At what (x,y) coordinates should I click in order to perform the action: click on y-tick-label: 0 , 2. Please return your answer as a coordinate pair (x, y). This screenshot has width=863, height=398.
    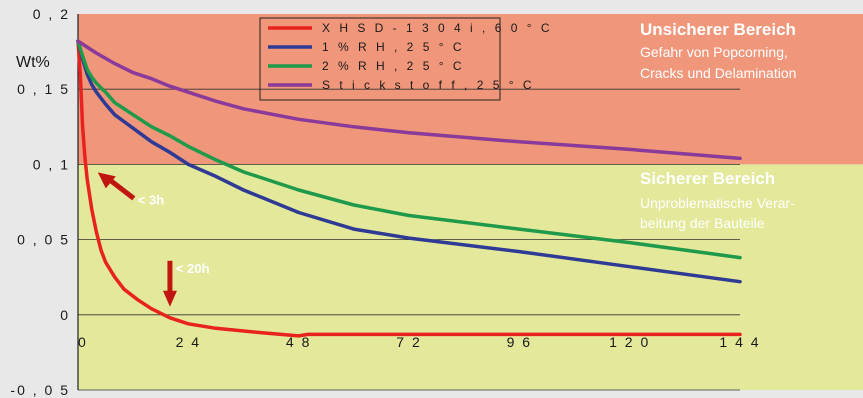
    Looking at the image, I should click on (51, 14).